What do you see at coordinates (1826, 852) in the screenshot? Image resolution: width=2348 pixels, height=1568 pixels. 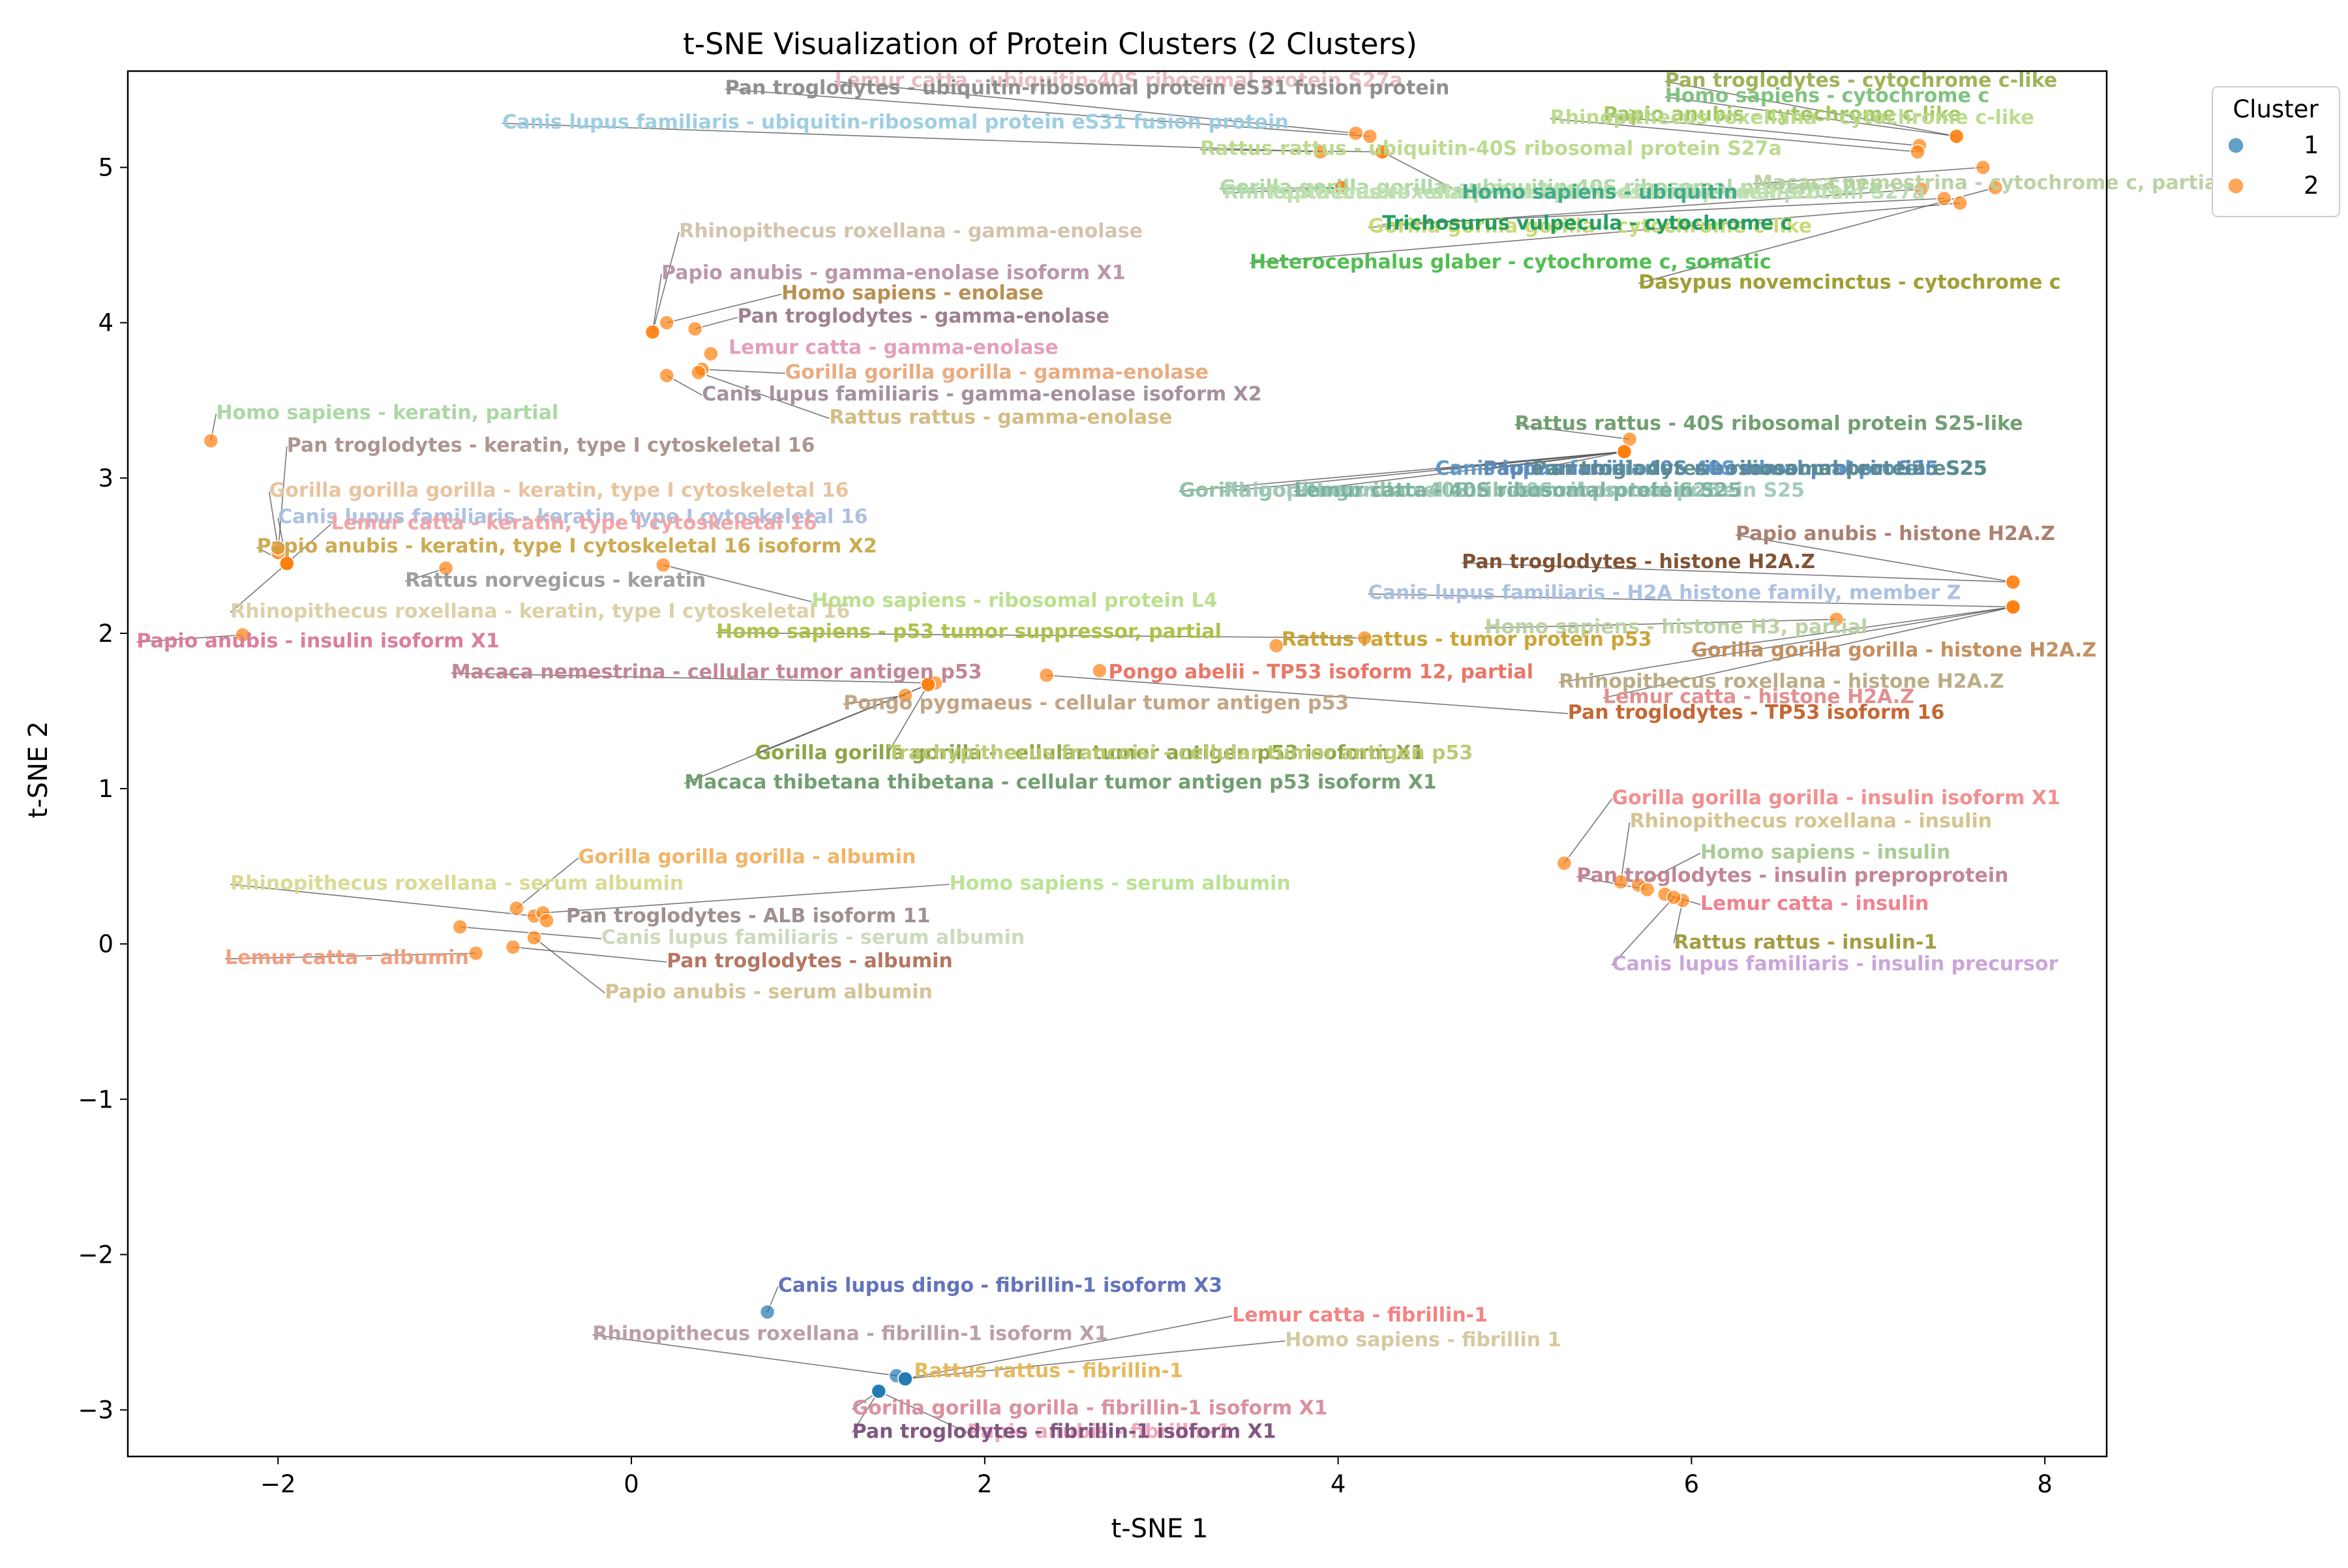 I see `point-label: Homo sapiens - insulin` at bounding box center [1826, 852].